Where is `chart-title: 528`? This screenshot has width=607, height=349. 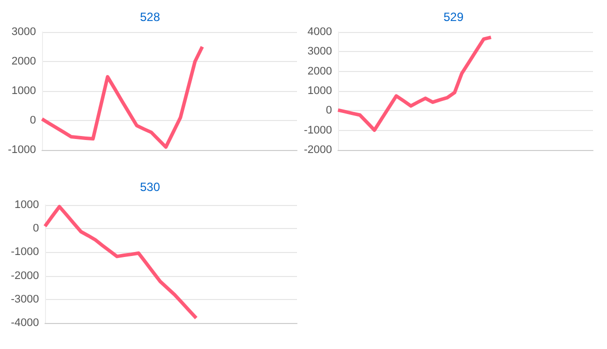
chart-title: 528 is located at coordinates (150, 17).